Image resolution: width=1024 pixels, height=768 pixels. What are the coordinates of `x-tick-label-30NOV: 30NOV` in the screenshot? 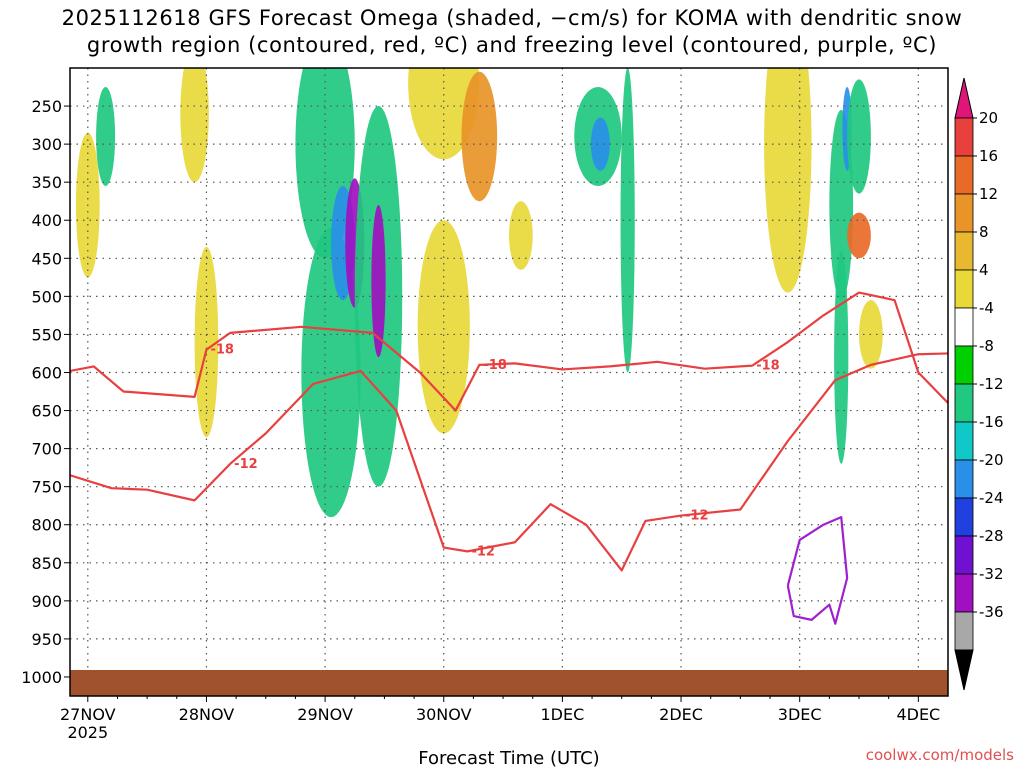 It's located at (444, 714).